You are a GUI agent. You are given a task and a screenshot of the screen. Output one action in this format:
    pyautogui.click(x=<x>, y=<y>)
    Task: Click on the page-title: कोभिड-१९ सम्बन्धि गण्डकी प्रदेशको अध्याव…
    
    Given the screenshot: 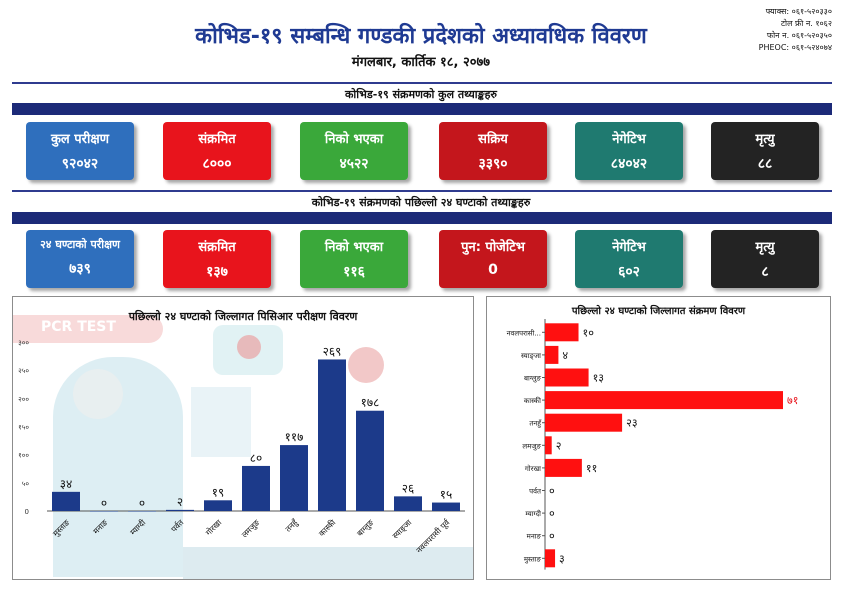 What is the action you would take?
    pyautogui.click(x=421, y=36)
    